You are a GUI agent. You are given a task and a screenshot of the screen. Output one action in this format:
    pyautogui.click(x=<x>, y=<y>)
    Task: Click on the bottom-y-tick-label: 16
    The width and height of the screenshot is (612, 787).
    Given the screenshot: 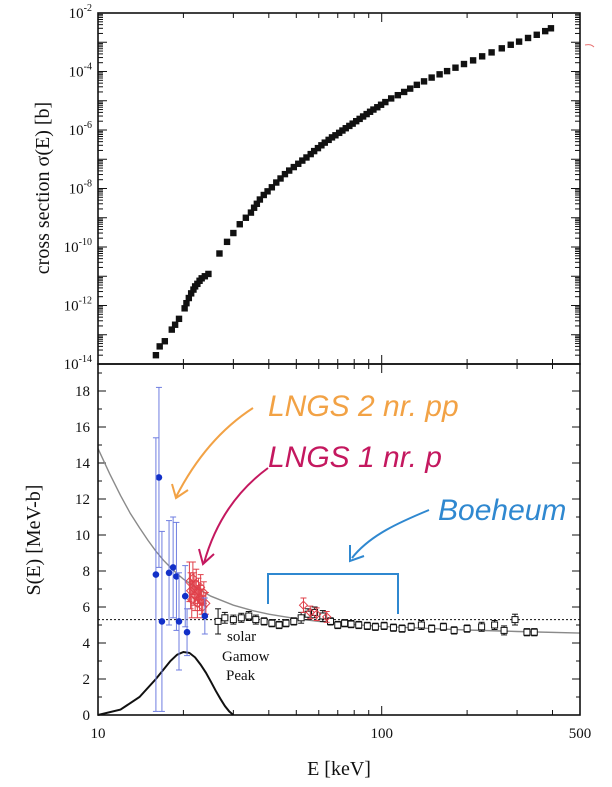 What is the action you would take?
    pyautogui.click(x=83, y=428)
    